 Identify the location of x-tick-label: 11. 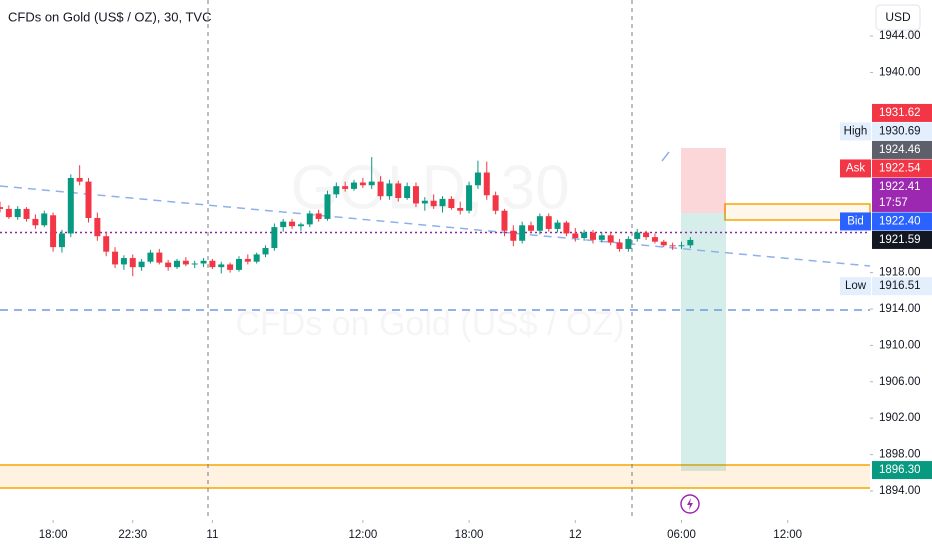
(212, 535).